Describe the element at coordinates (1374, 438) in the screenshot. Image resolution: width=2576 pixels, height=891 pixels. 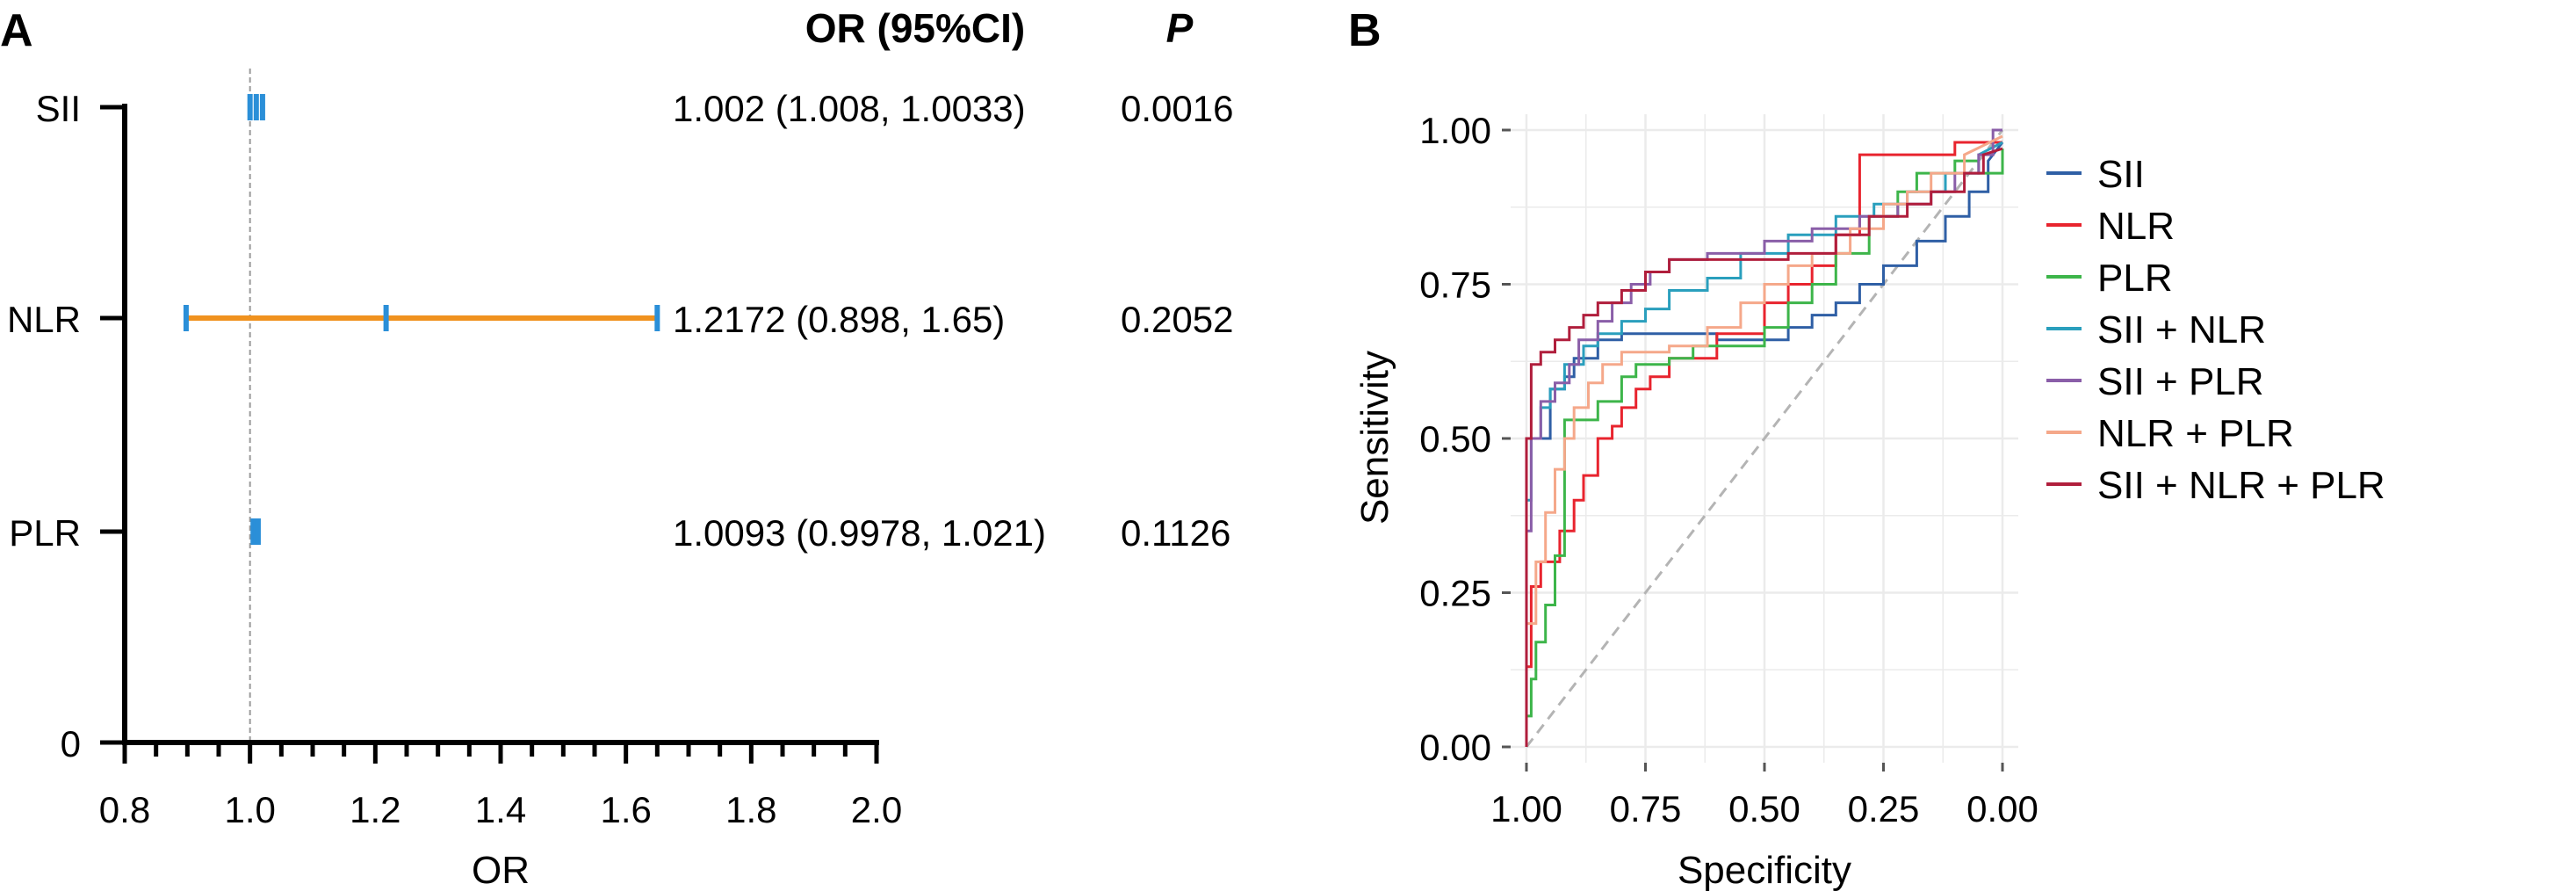
I see `y-axis-label: Sensitivity` at that location.